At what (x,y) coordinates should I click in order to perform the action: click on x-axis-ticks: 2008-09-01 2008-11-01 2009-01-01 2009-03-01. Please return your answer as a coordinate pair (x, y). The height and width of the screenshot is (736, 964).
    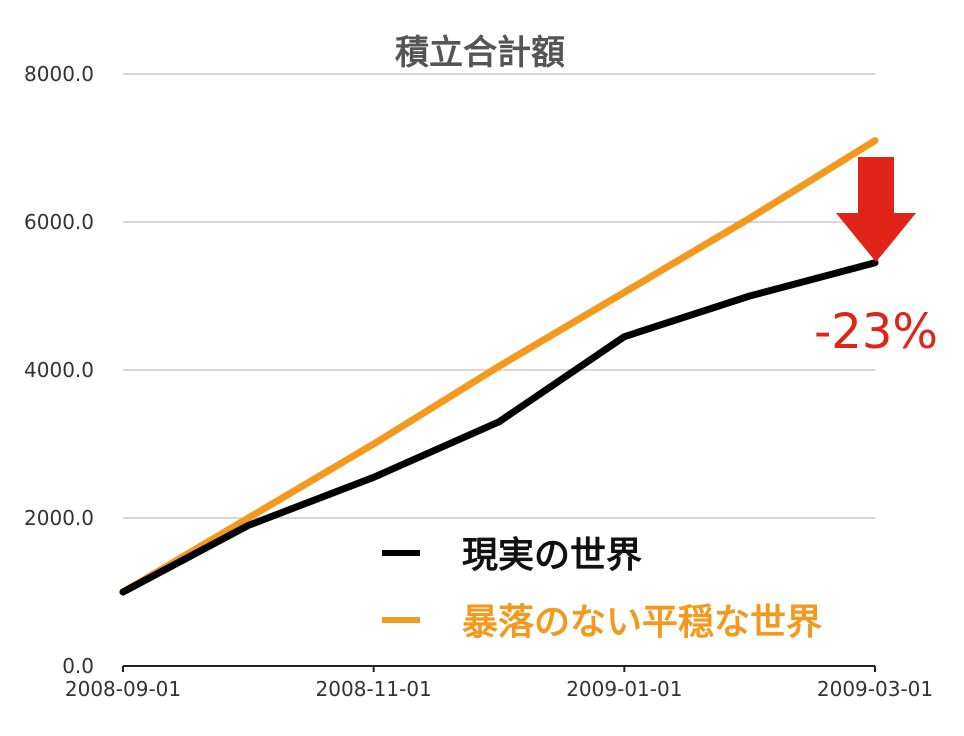
    Looking at the image, I should click on (499, 683).